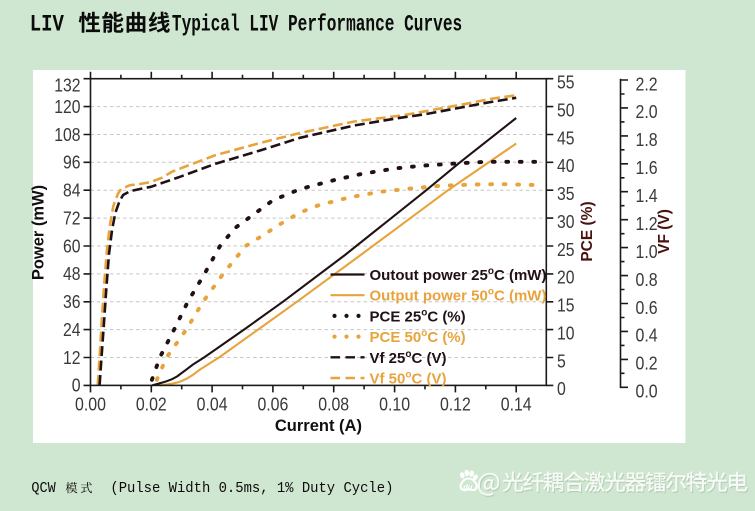 Image resolution: width=755 pixels, height=511 pixels. Describe the element at coordinates (72, 302) in the screenshot. I see `svg-text: 36` at that location.